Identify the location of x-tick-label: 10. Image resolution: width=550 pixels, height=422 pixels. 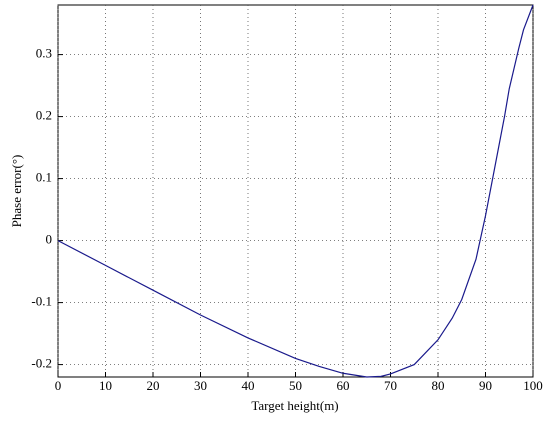
(105, 385).